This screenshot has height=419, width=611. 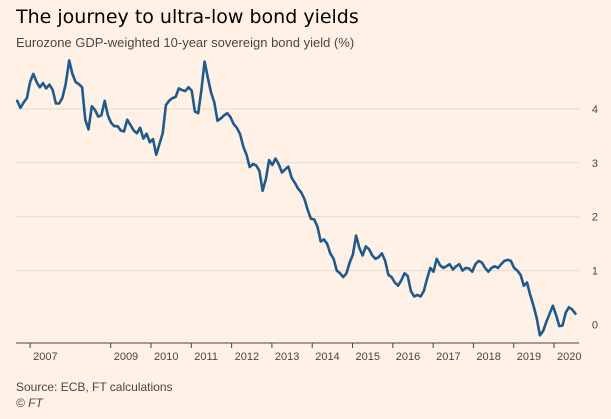 I want to click on y-tick-label: 0, so click(x=595, y=326).